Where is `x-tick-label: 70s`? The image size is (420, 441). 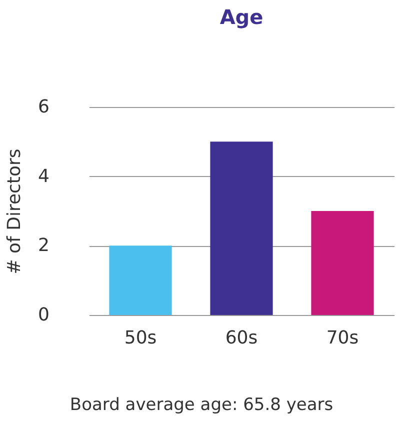
x-tick-label: 70s is located at coordinates (342, 338).